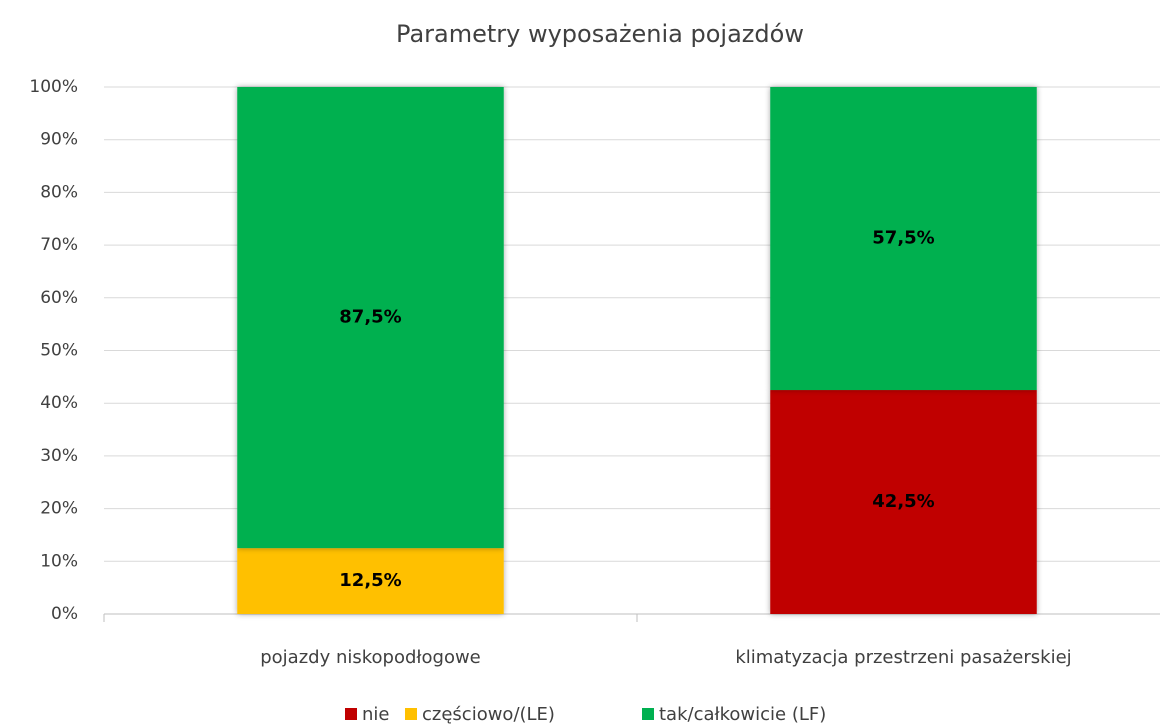 The height and width of the screenshot is (727, 1162). I want to click on data-label: 57,5%, so click(903, 238).